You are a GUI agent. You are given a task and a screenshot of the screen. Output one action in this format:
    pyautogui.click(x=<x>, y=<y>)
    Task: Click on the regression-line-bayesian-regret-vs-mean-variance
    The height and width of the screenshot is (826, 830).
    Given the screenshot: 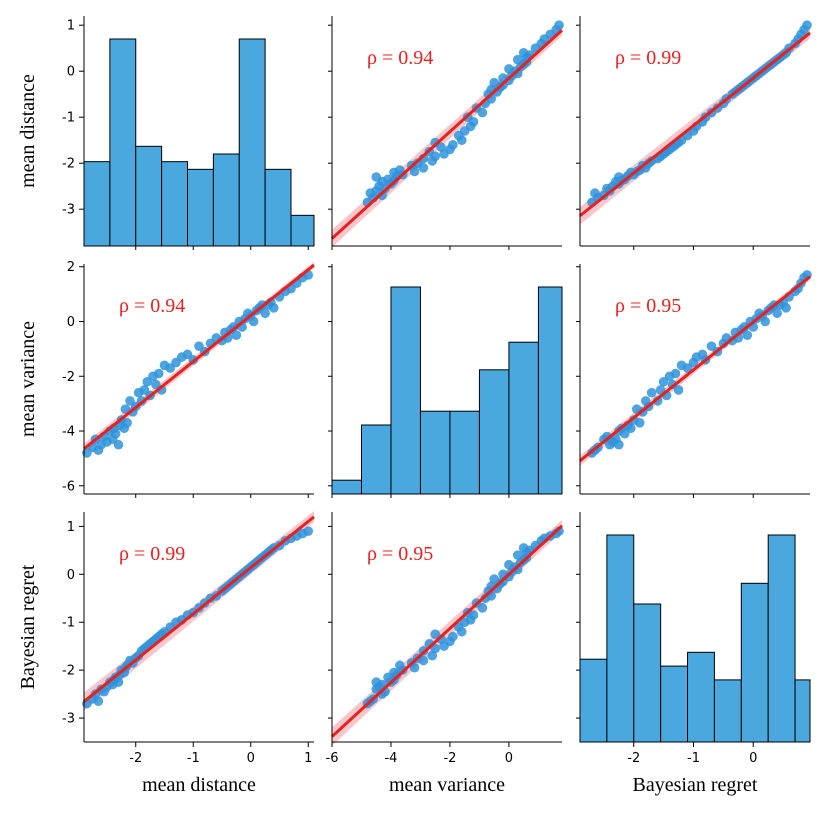 What is the action you would take?
    pyautogui.click(x=447, y=631)
    